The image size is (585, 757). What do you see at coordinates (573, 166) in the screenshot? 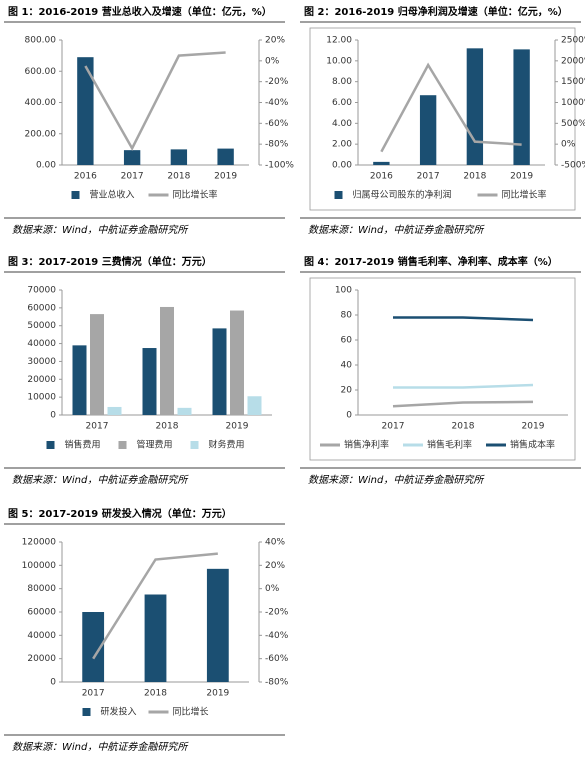
I see `y2-tick-label: -500%` at bounding box center [573, 166].